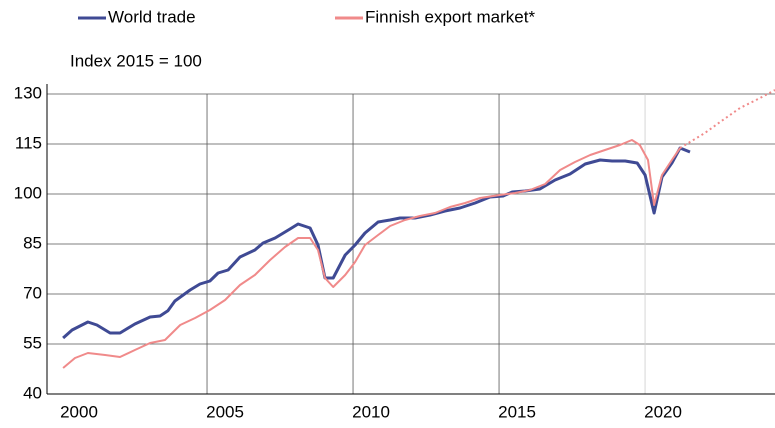  Describe the element at coordinates (32, 242) in the screenshot. I see `y-tick-label: 85` at that location.